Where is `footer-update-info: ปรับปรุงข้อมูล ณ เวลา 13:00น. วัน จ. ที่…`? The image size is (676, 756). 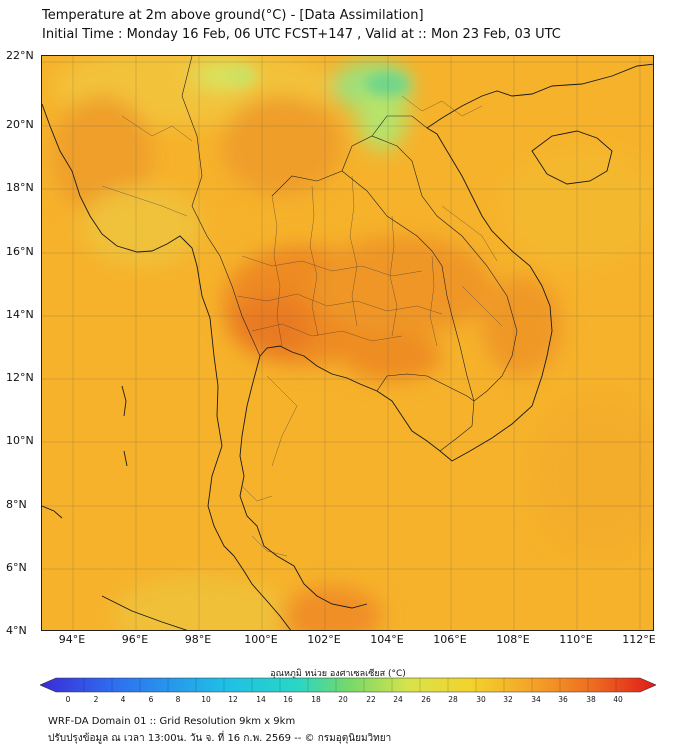
footer-update-info: ปรับปรุงข้อมูล ณ เวลา 13:00น. วัน จ. ที่… is located at coordinates (220, 738).